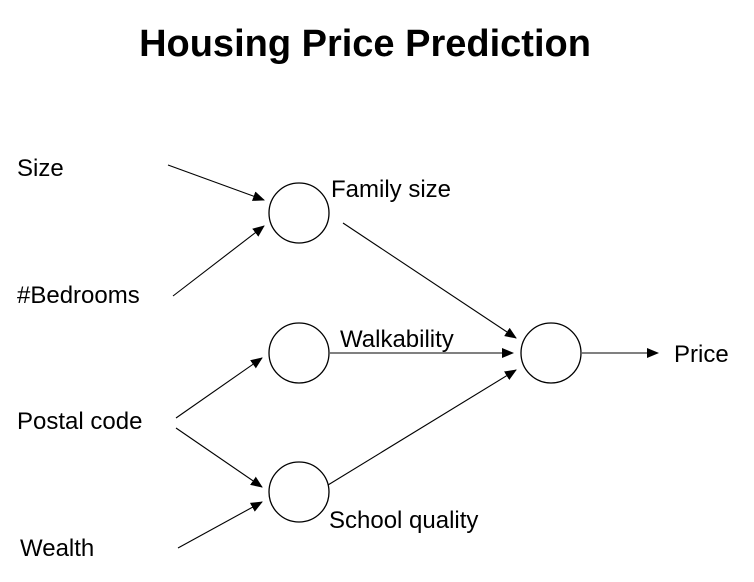  Describe the element at coordinates (701, 354) in the screenshot. I see `output-label-price: Price` at that location.